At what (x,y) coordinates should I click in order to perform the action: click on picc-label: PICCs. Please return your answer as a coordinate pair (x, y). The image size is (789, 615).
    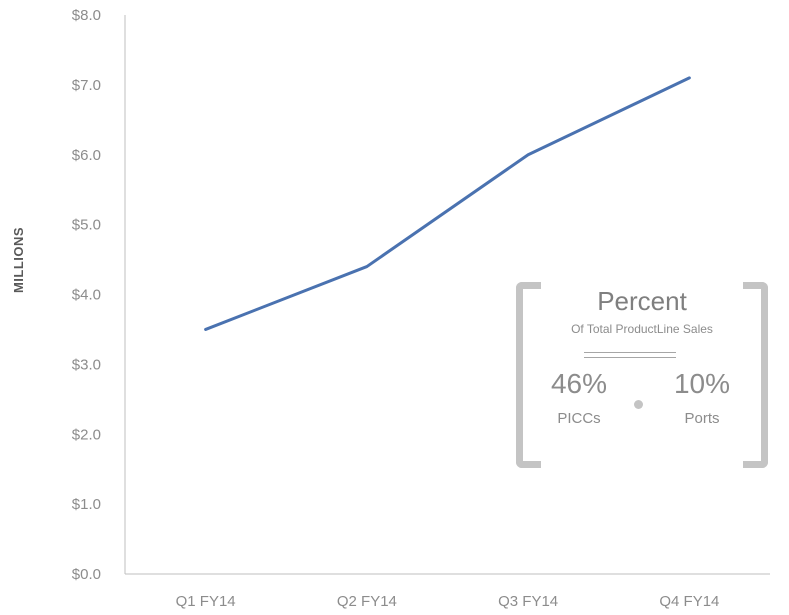
    Looking at the image, I should click on (579, 418).